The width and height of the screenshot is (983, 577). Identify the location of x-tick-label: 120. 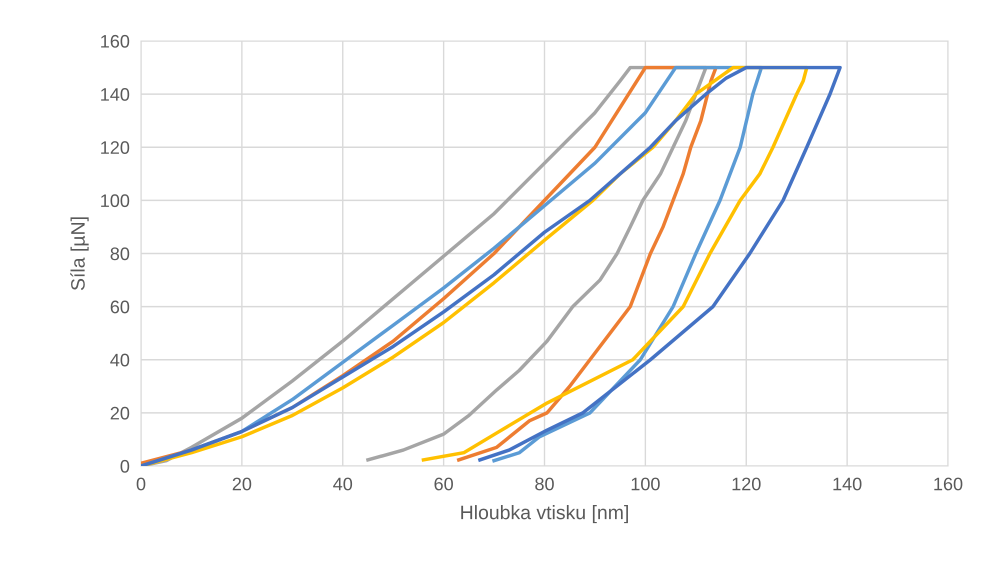
(746, 484).